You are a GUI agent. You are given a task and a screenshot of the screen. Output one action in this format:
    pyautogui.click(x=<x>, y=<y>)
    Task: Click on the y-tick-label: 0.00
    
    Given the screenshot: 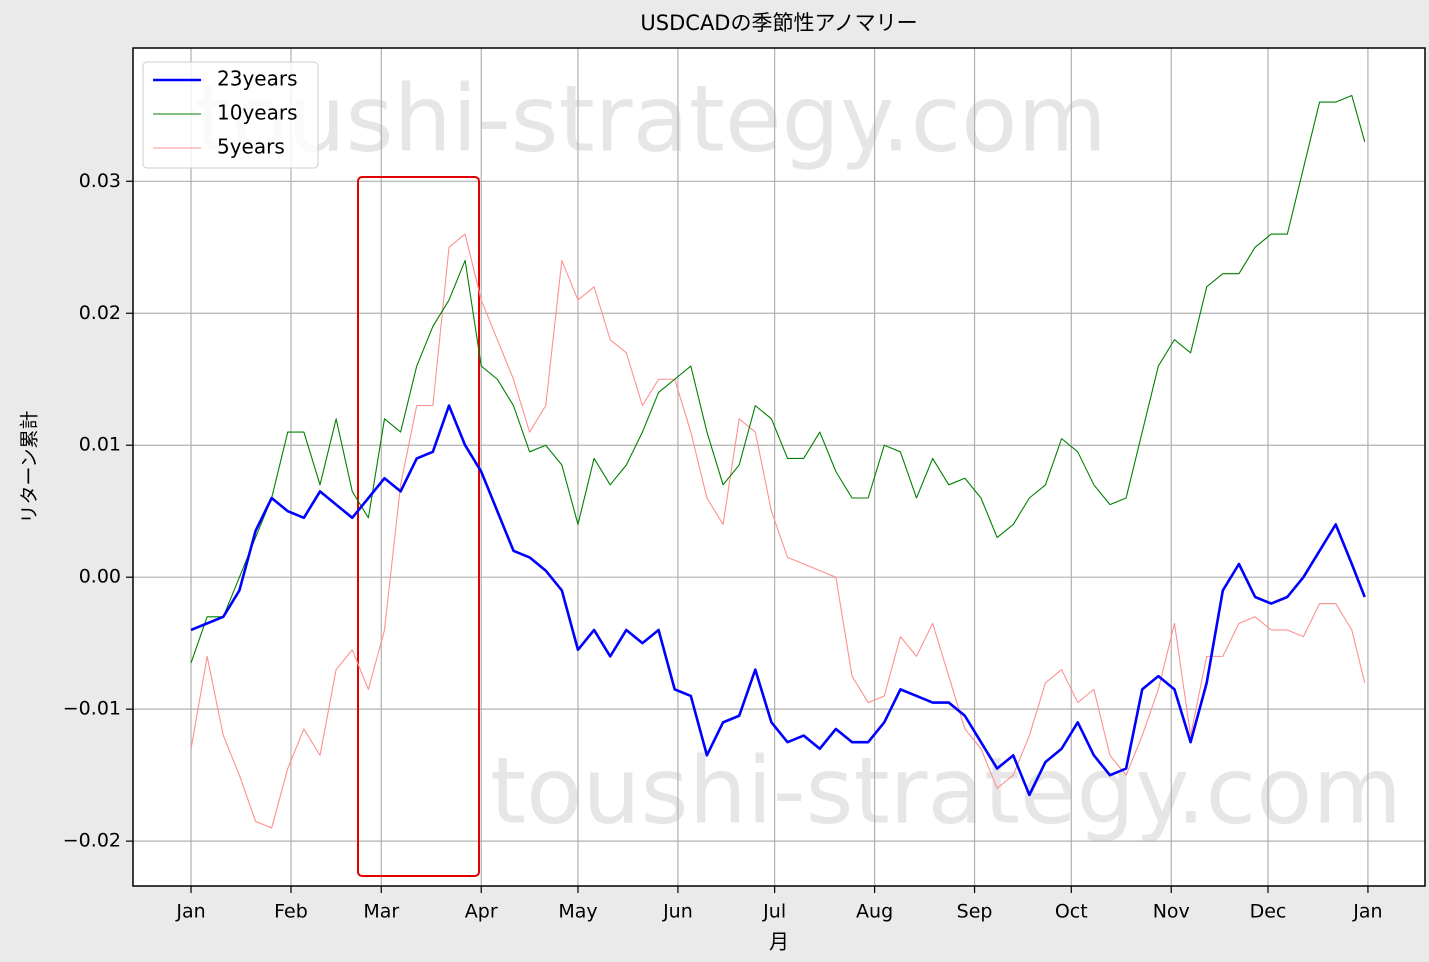 What is the action you would take?
    pyautogui.click(x=100, y=577)
    